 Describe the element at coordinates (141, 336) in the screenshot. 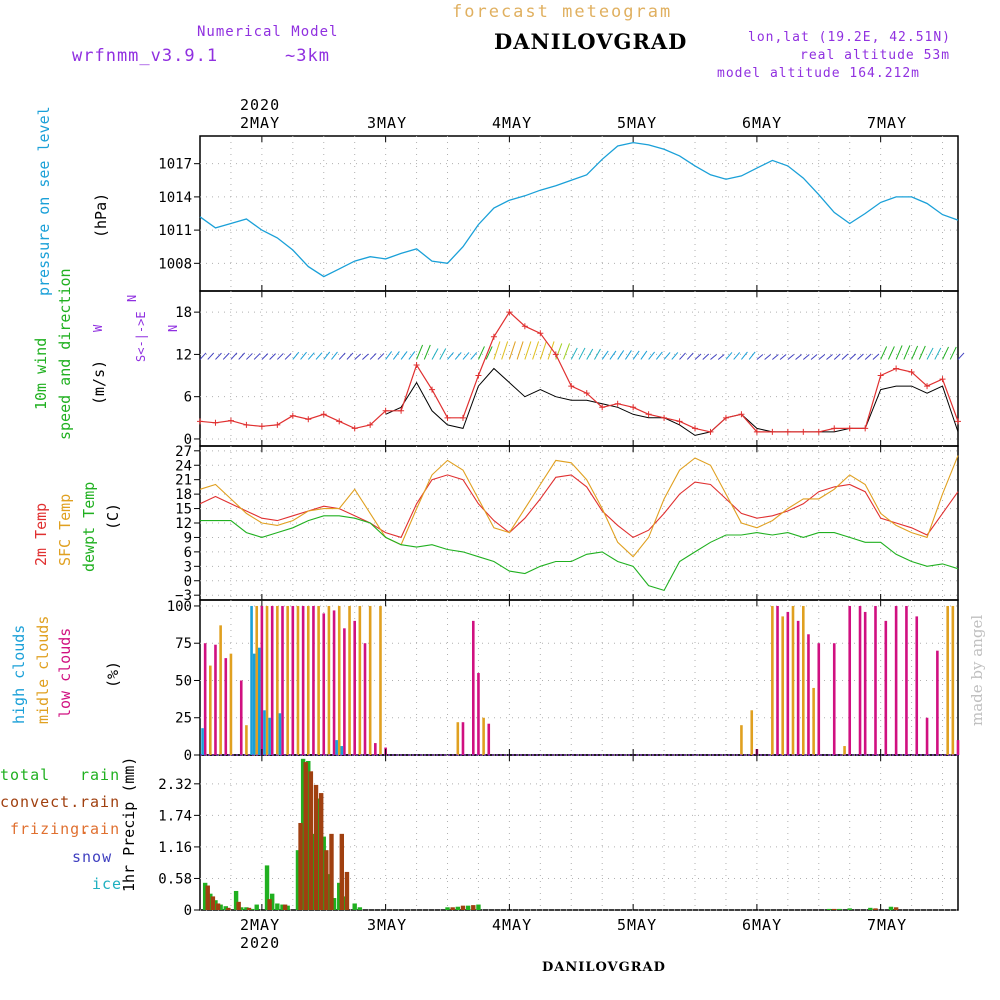

I see `wind-compass-axis: S<-|->E` at that location.